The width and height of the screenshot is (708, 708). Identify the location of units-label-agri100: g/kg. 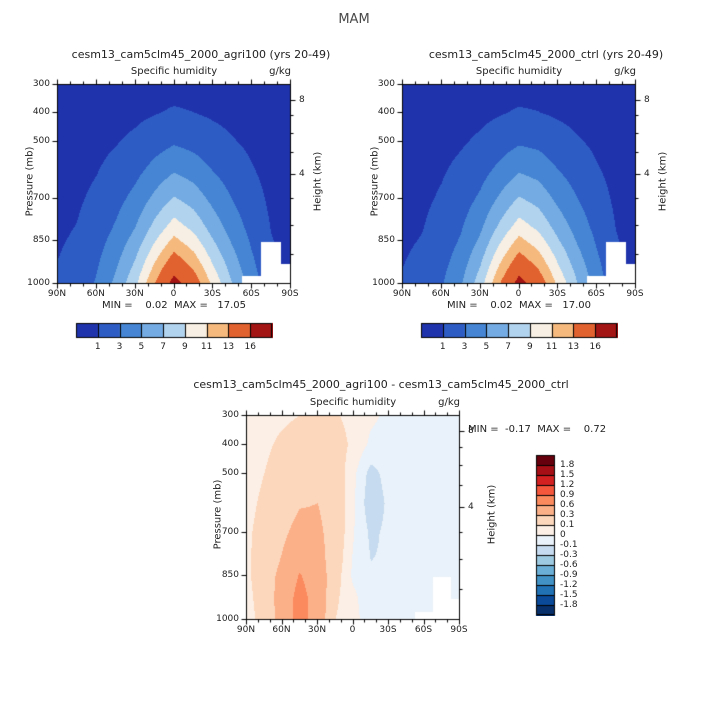
(280, 71).